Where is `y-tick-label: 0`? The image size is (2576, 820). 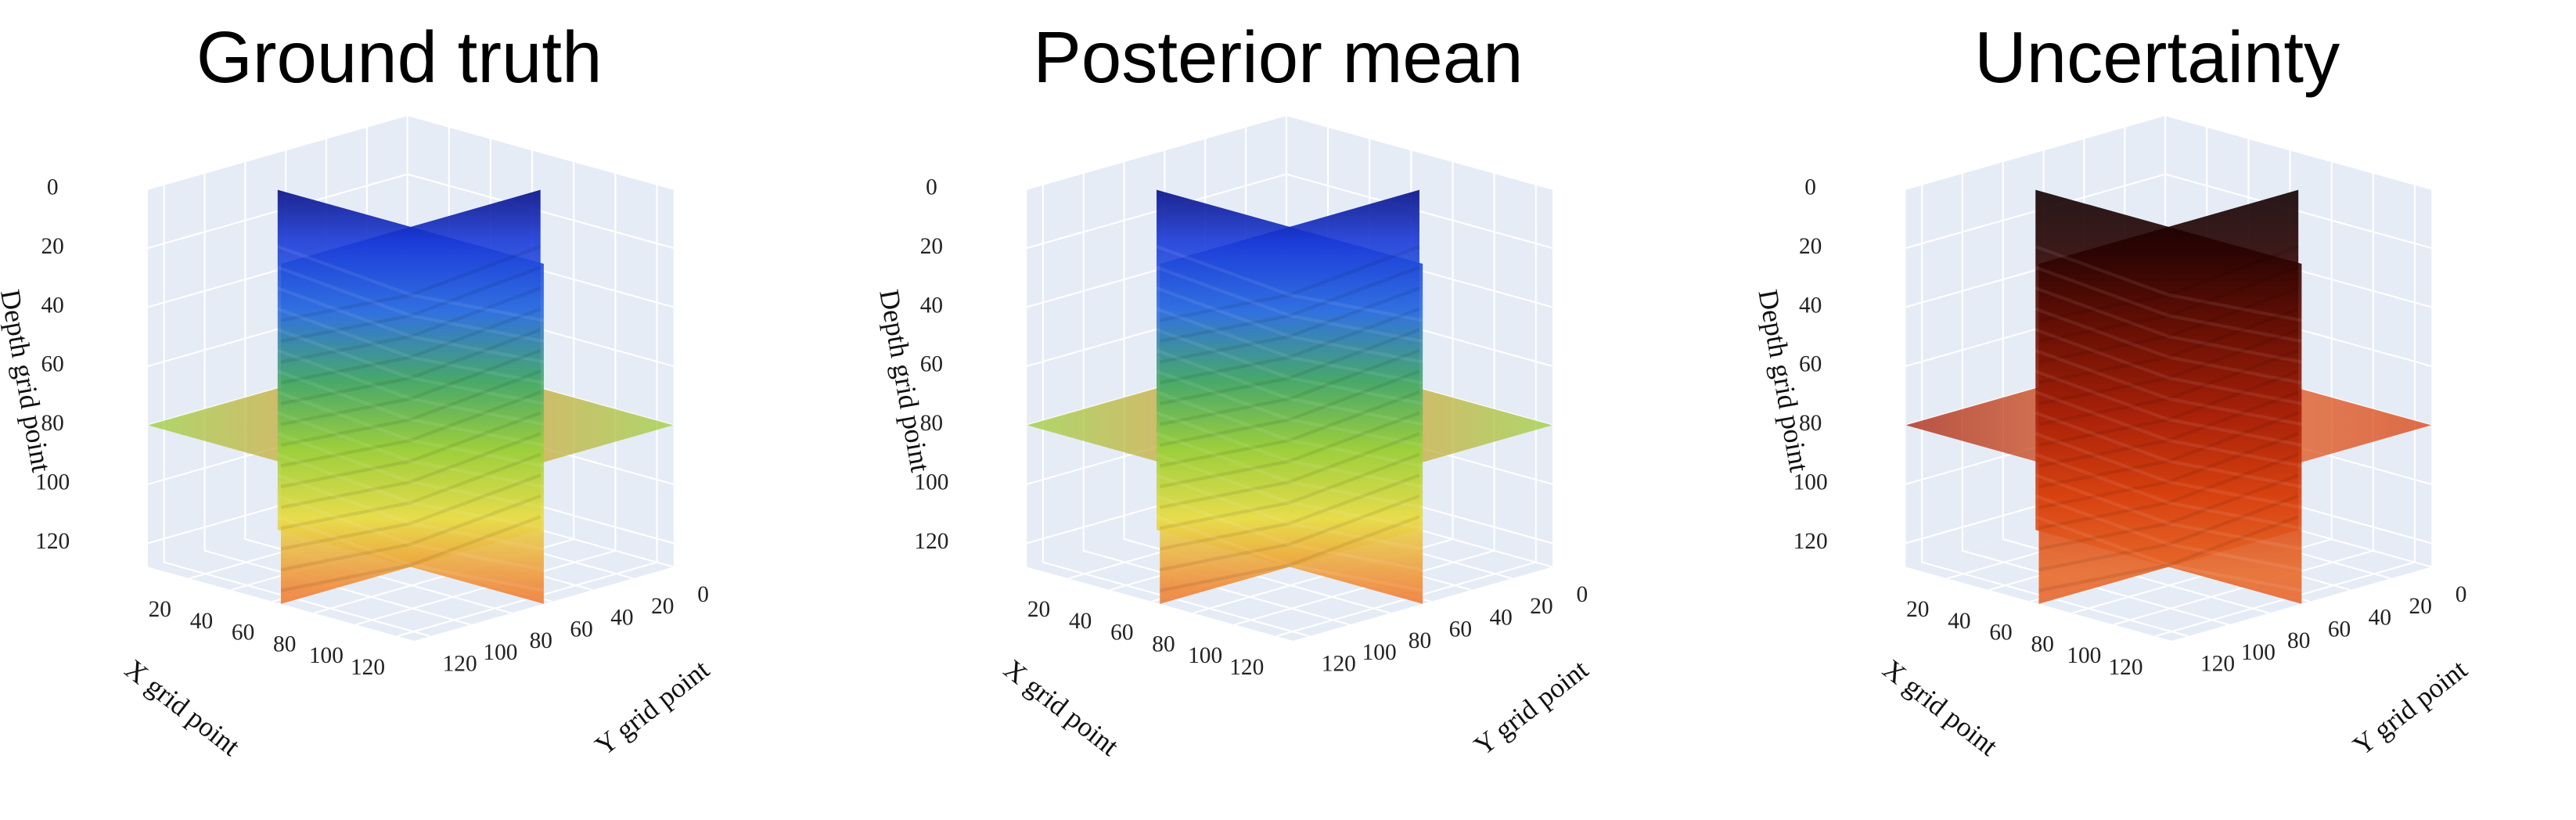
y-tick-label: 0 is located at coordinates (703, 595).